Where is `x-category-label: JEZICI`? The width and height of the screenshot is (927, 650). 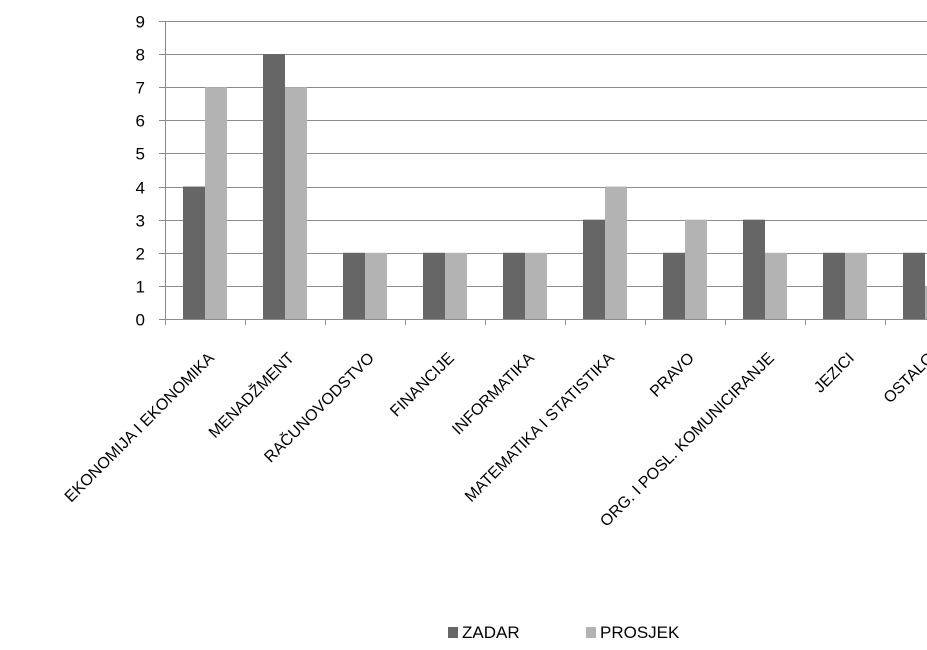 x-category-label: JEZICI is located at coordinates (834, 373).